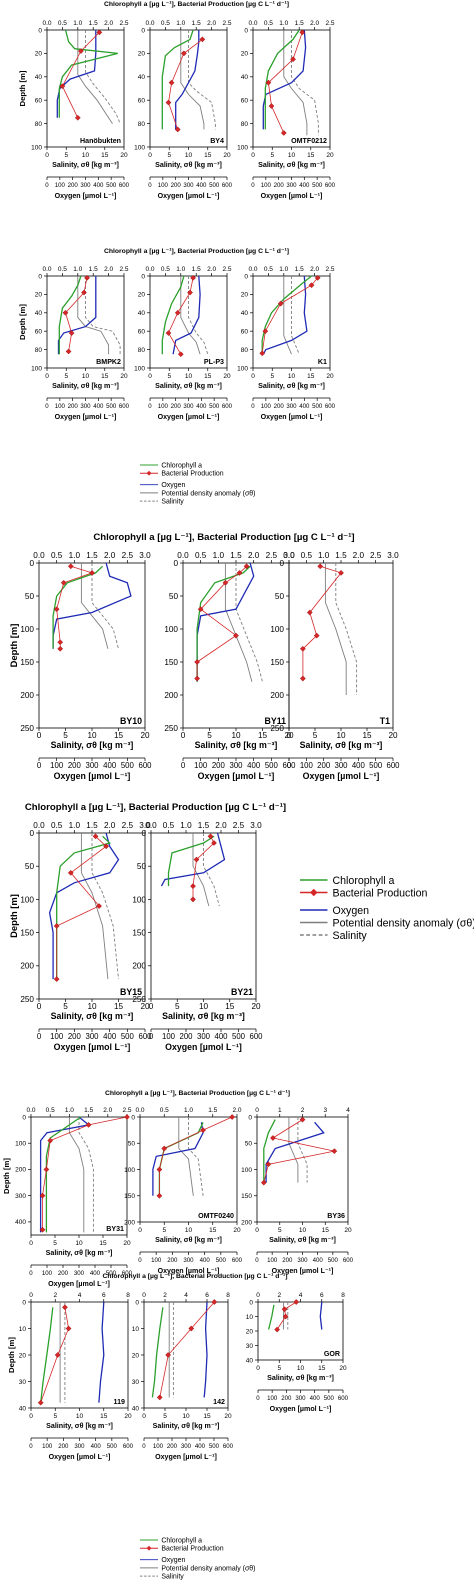 This screenshot has width=474, height=1592. What do you see at coordinates (92, 776) in the screenshot?
I see `oxygen-axis-label: Oxygen [µmol L⁻¹]` at bounding box center [92, 776].